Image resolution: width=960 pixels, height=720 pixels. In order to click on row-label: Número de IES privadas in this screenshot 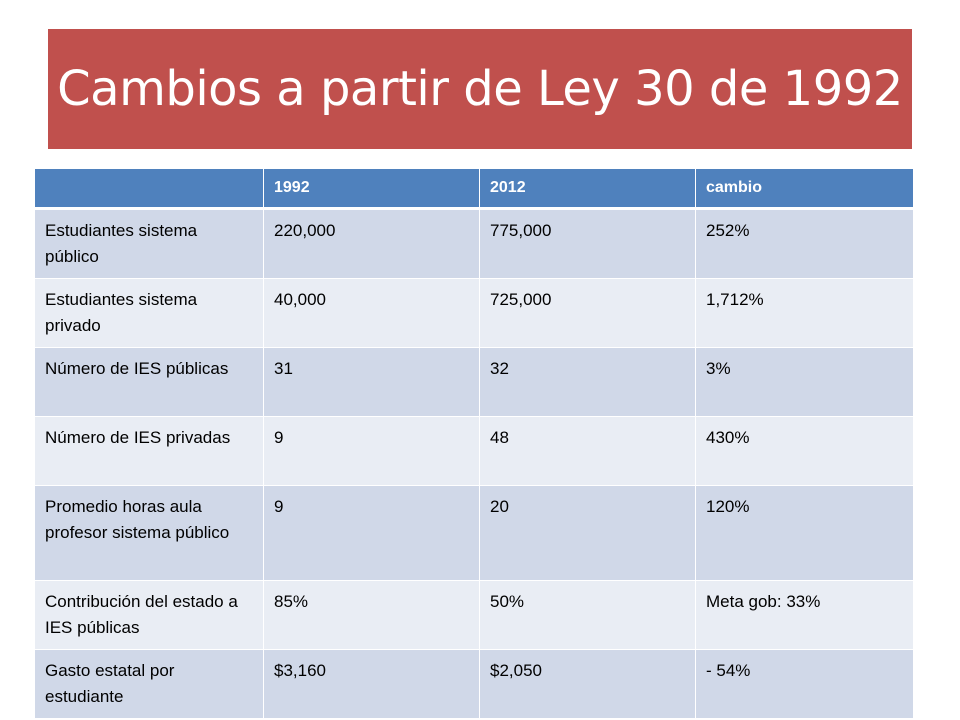, I will do `click(149, 451)`.